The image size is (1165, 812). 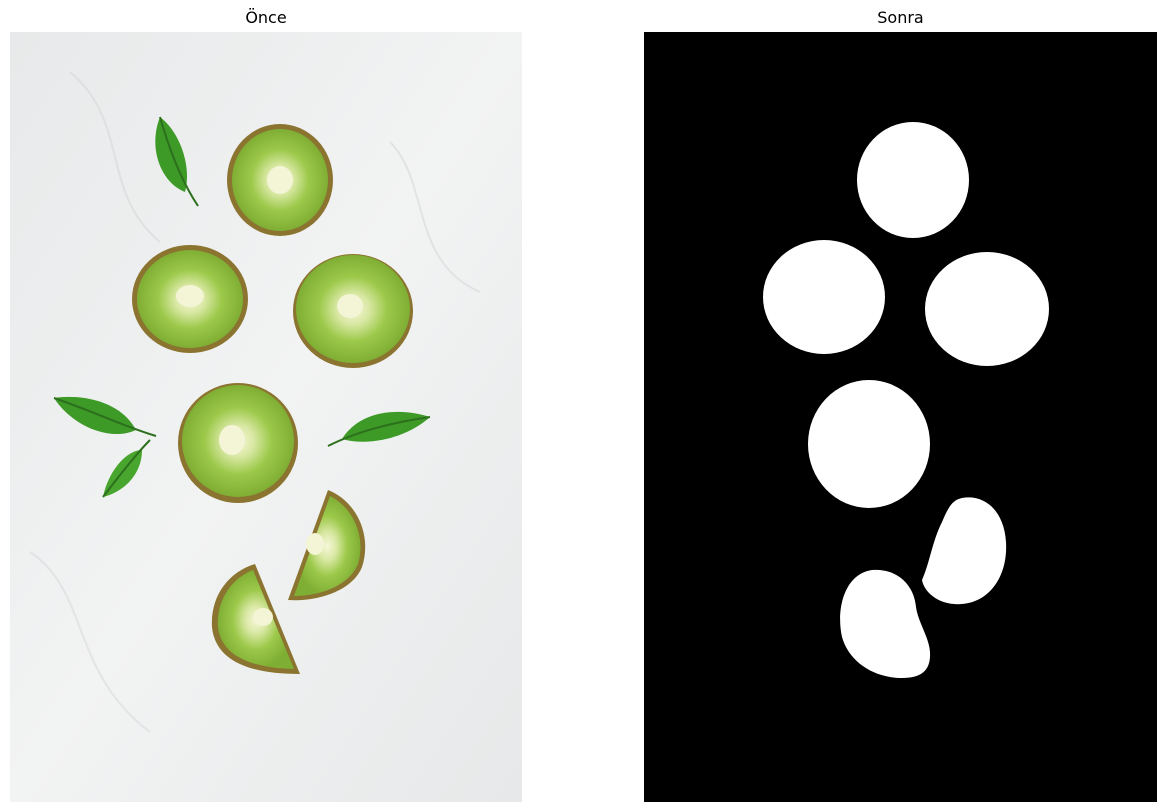 What do you see at coordinates (177, 161) in the screenshot?
I see `leaf-top` at bounding box center [177, 161].